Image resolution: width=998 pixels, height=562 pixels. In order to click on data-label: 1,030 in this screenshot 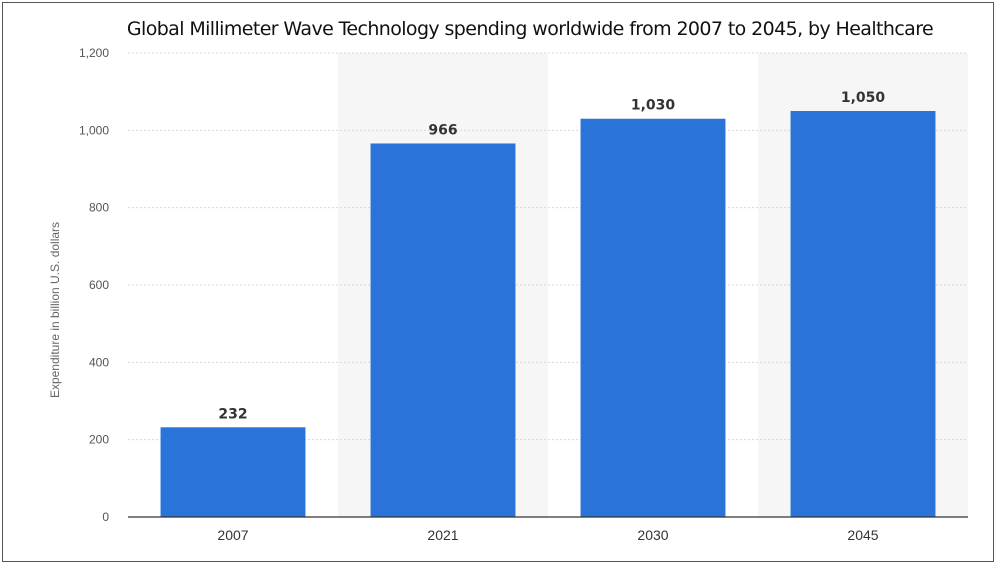, I will do `click(653, 106)`.